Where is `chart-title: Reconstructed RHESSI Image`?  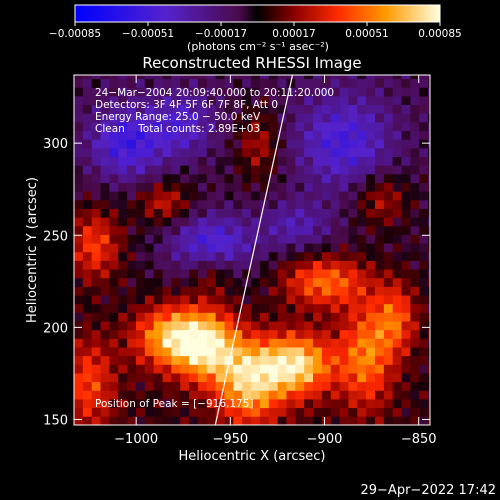
chart-title: Reconstructed RHESSI Image is located at coordinates (251, 63).